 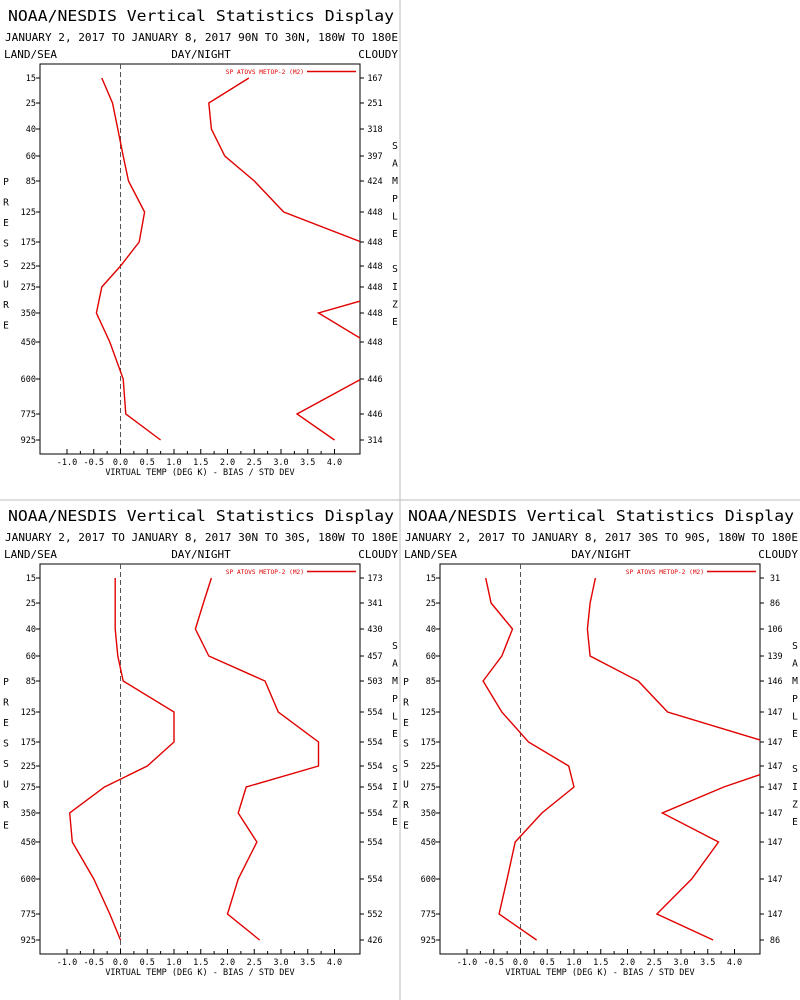 I want to click on sample-size-label: 426, so click(x=374, y=941).